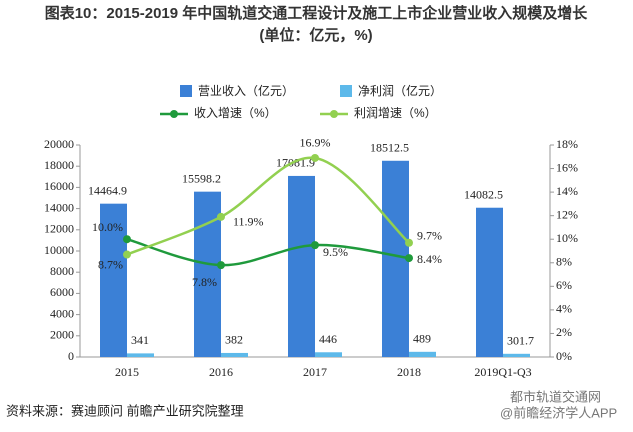  What do you see at coordinates (201, 178) in the screenshot?
I see `data-label: 15598.2` at bounding box center [201, 178].